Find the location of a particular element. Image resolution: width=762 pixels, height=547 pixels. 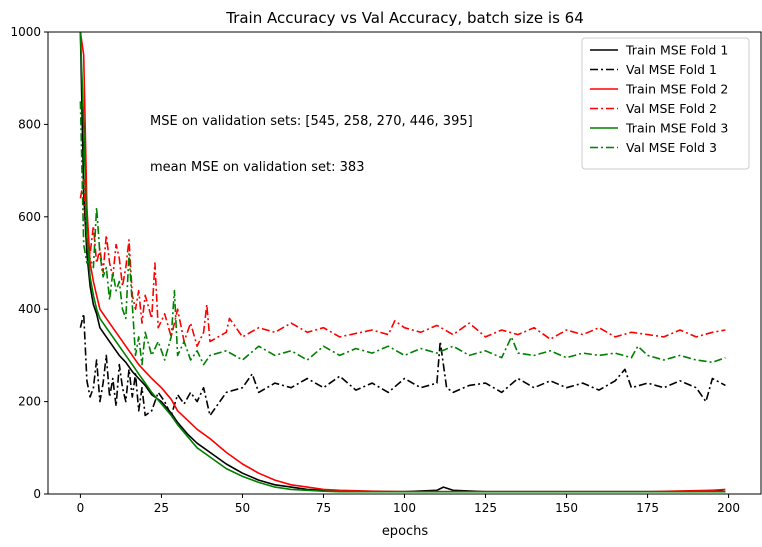

legend-entry: Val MSE Fold 2 is located at coordinates (671, 108).